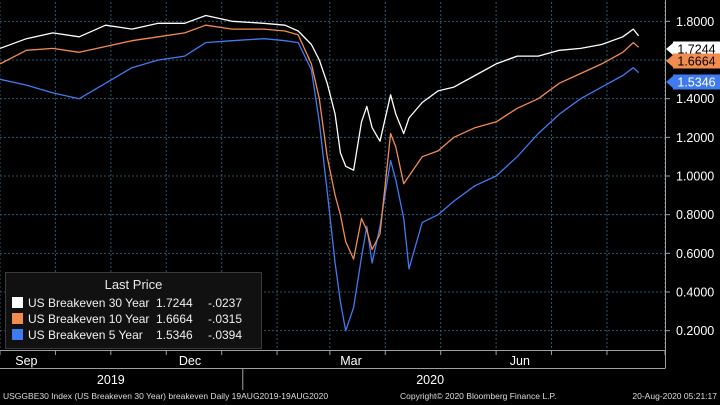 Image resolution: width=720 pixels, height=405 pixels. Describe the element at coordinates (174, 303) in the screenshot. I see `legend-value-30y: 1.7244` at that location.